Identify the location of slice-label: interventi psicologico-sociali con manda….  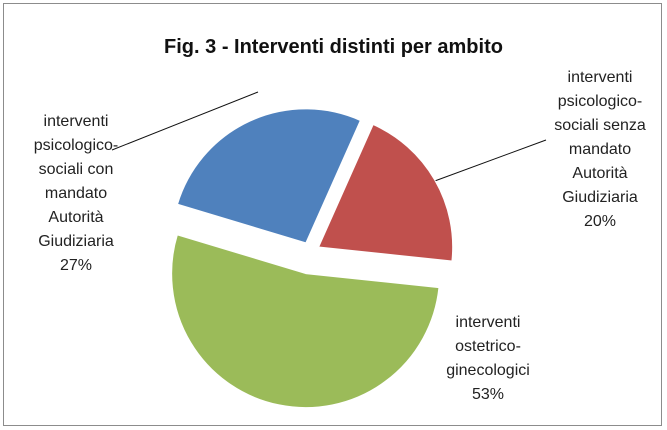
(76, 194).